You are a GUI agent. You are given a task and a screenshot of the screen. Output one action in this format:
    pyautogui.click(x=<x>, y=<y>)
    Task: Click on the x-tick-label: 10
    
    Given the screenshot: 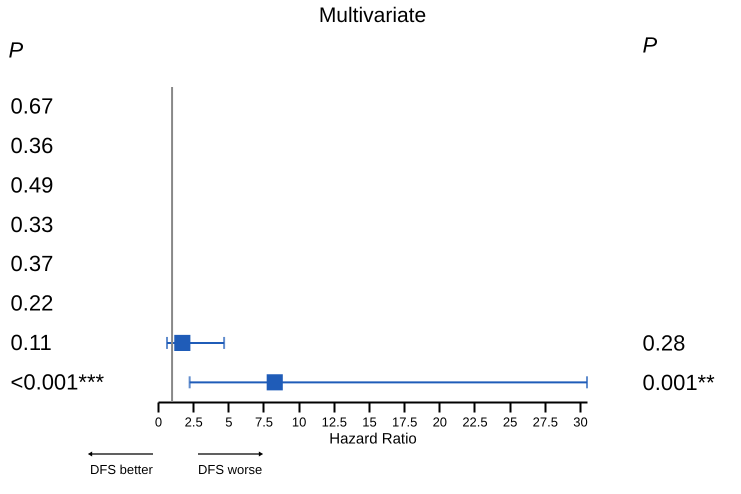 What is the action you would take?
    pyautogui.click(x=299, y=422)
    